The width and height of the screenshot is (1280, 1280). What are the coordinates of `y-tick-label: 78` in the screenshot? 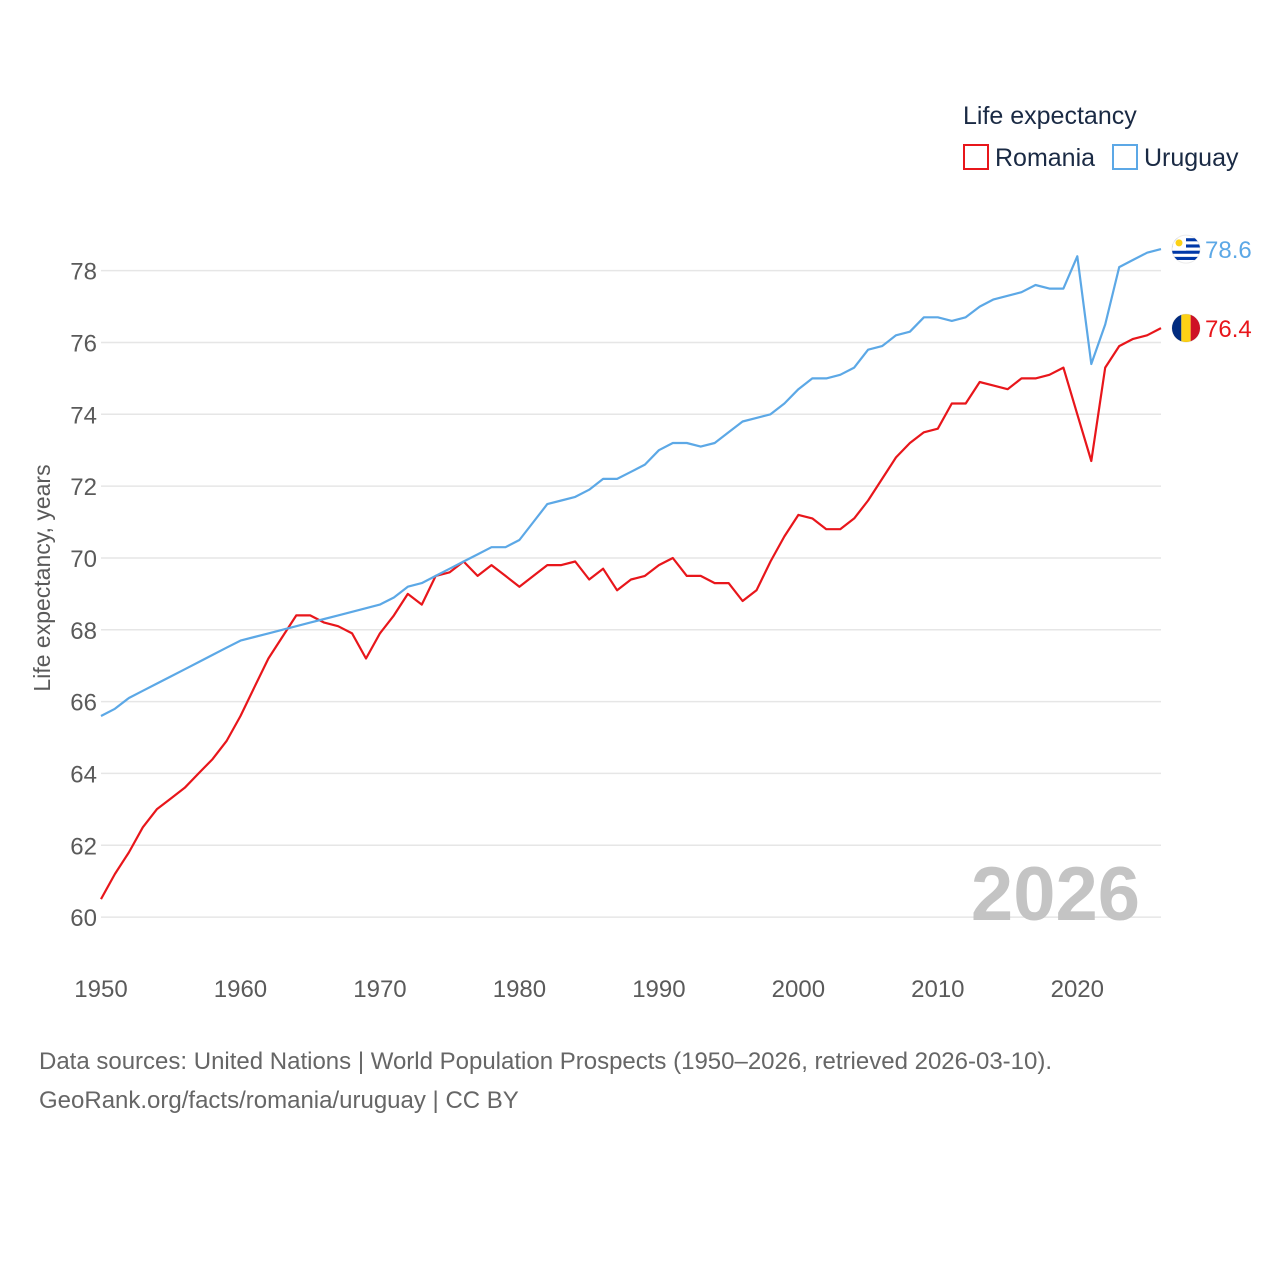 It's located at (83, 272).